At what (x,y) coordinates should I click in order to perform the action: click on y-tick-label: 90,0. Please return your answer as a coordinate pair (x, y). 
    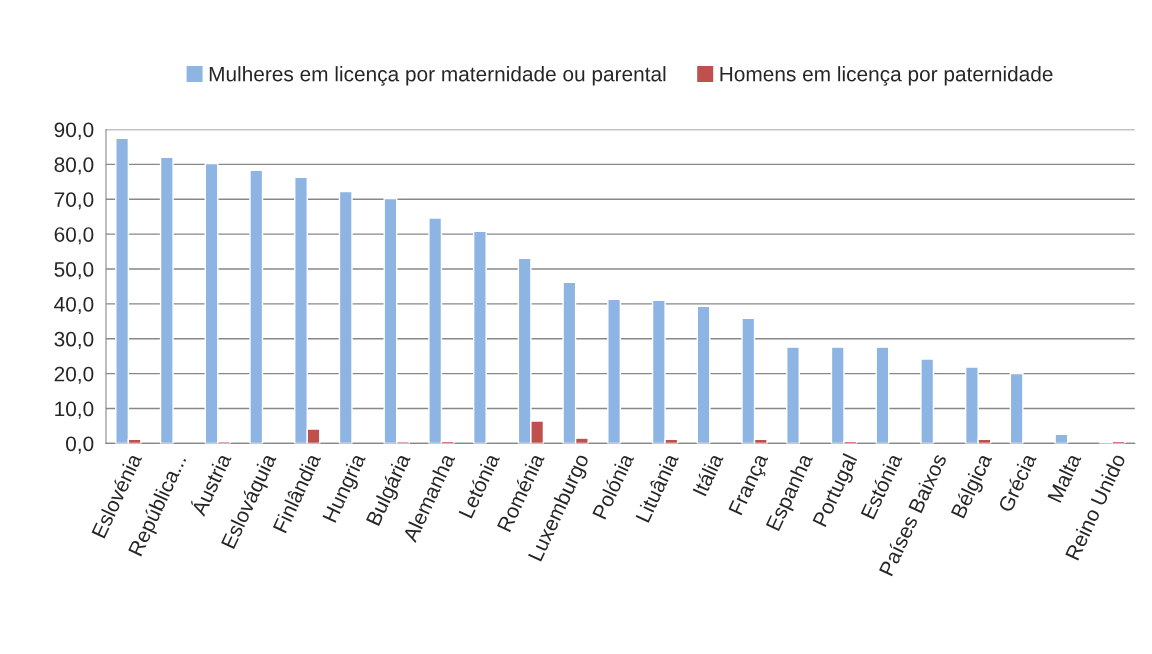
    Looking at the image, I should click on (74, 131).